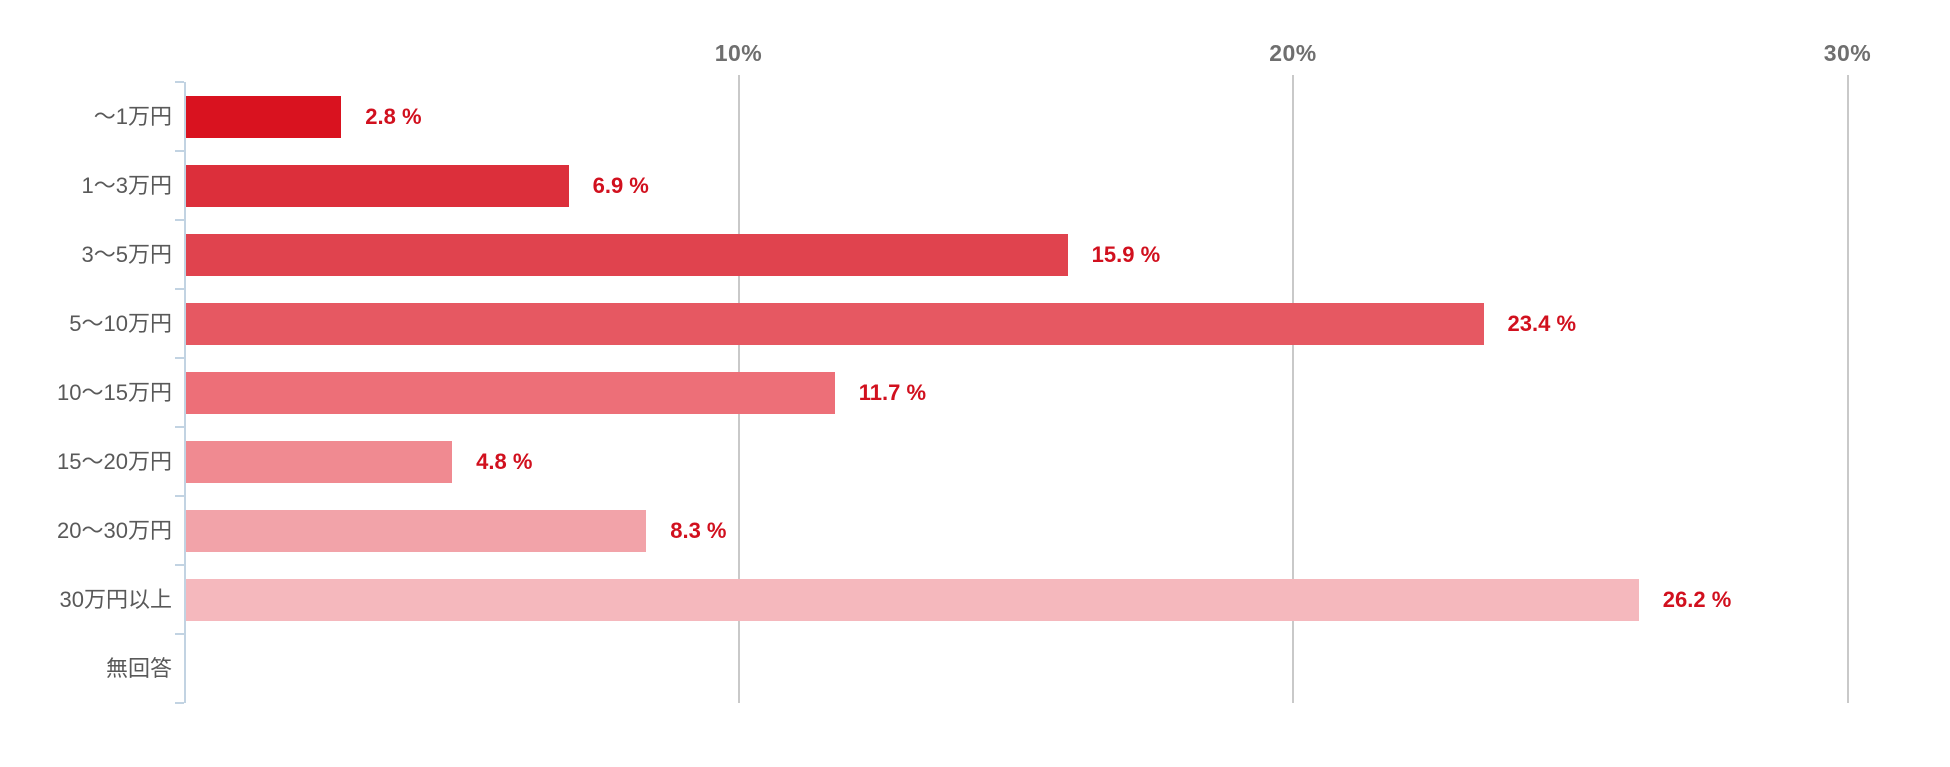 Image resolution: width=1950 pixels, height=767 pixels. What do you see at coordinates (1542, 323) in the screenshot?
I see `value-label: 23.4 %` at bounding box center [1542, 323].